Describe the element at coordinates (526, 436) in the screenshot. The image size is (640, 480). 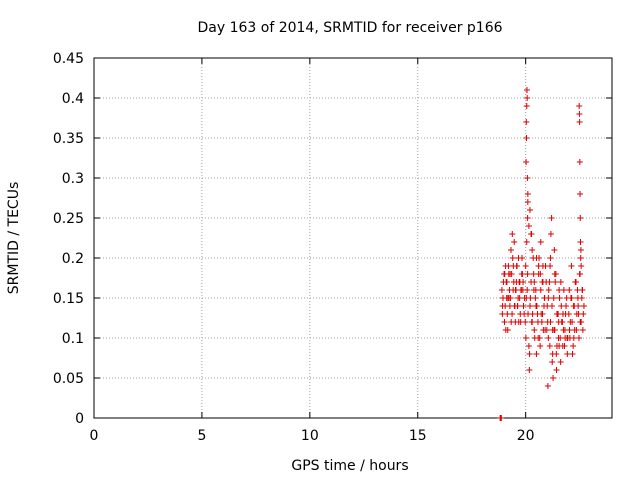
I see `x-tick-label: 20` at that location.